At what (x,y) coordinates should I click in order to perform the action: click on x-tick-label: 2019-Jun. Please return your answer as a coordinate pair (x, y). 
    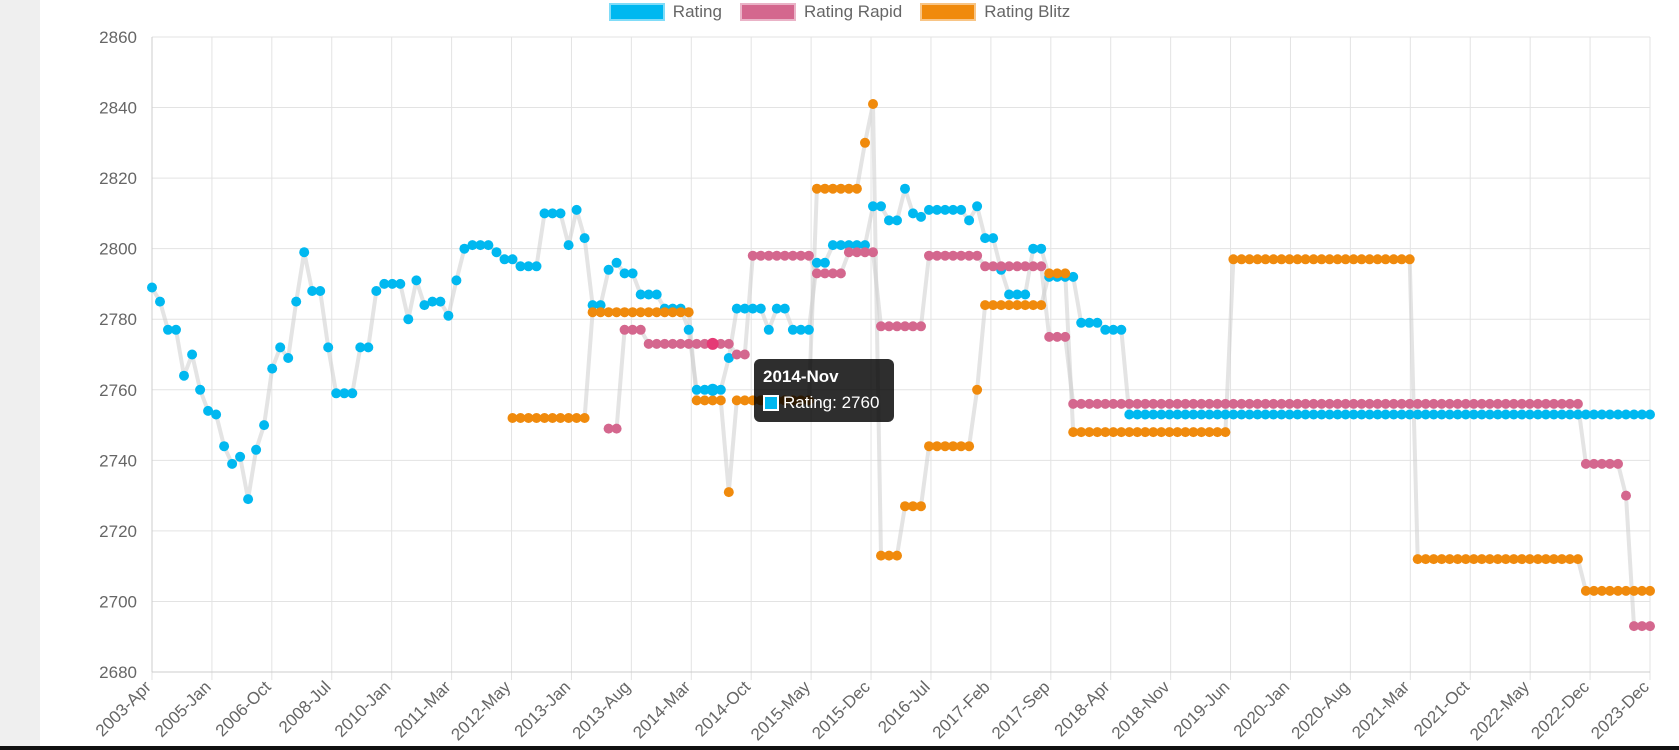
    Looking at the image, I should click on (1202, 709).